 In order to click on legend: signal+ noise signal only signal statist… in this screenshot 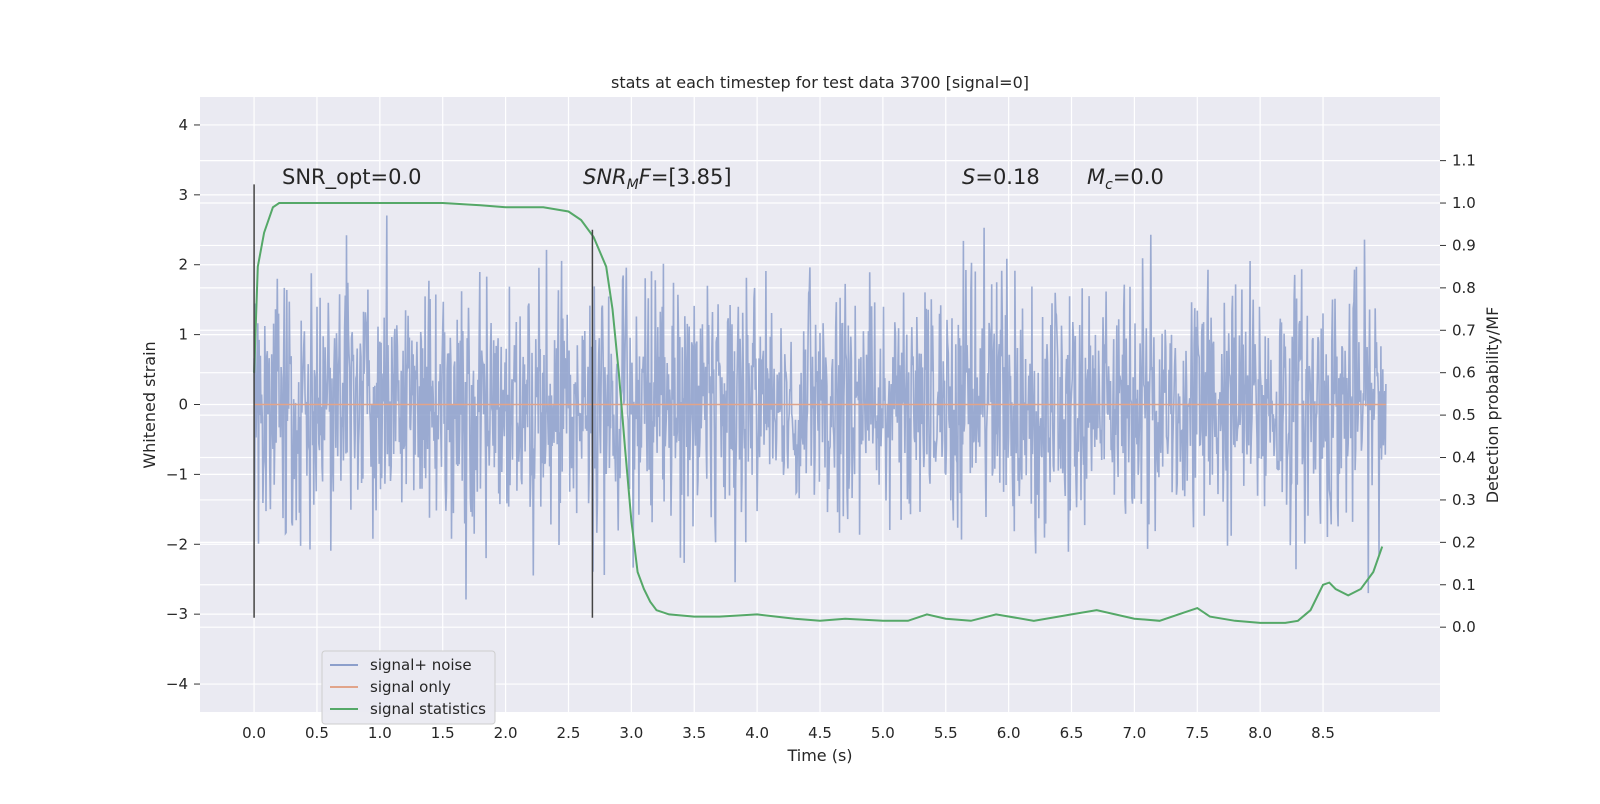, I will do `click(408, 687)`.